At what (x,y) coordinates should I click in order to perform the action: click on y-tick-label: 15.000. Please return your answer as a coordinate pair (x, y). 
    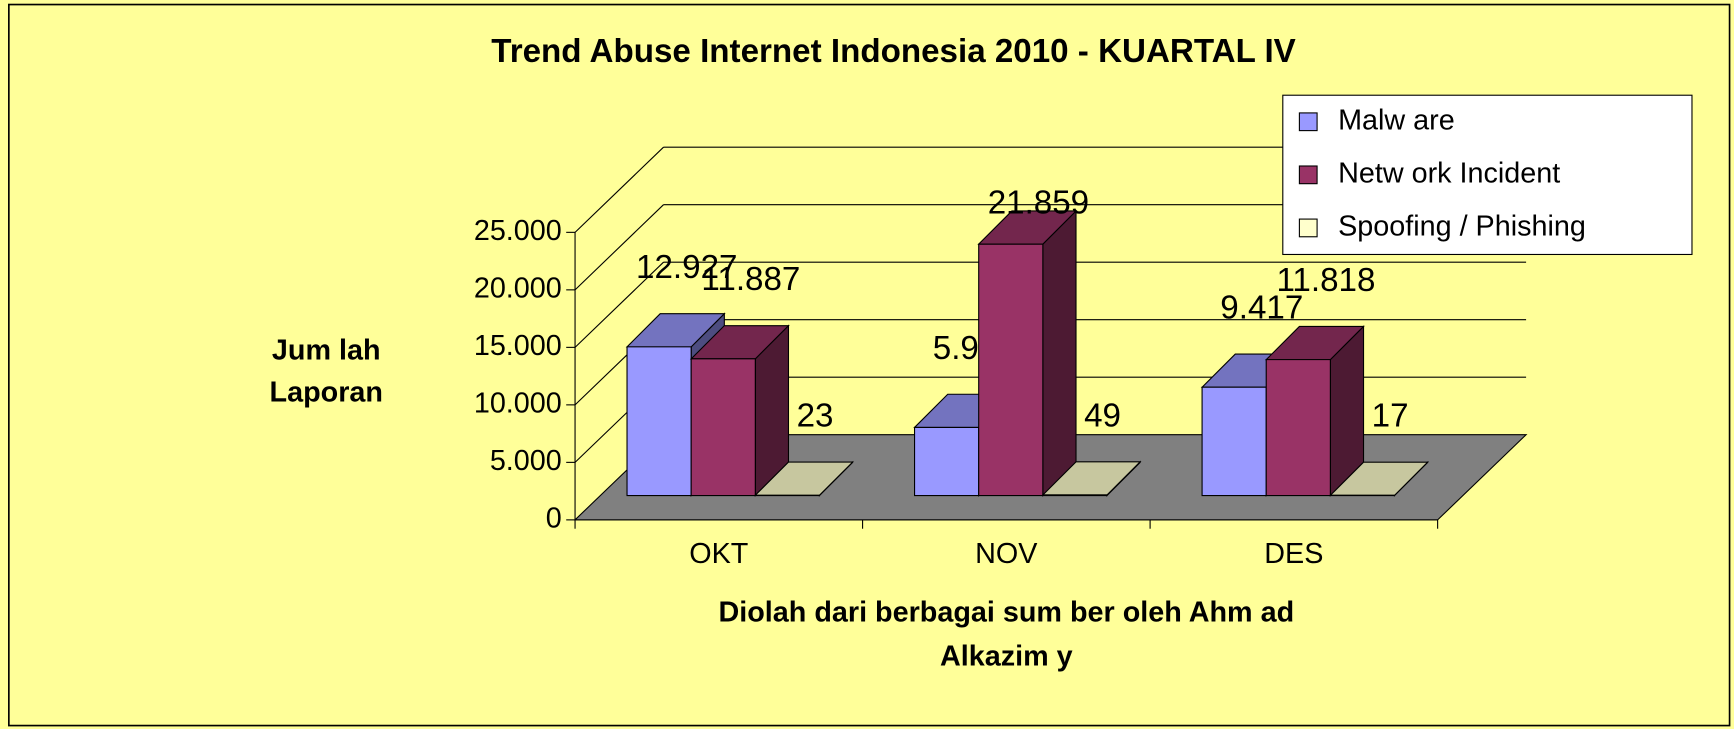
    Looking at the image, I should click on (518, 346).